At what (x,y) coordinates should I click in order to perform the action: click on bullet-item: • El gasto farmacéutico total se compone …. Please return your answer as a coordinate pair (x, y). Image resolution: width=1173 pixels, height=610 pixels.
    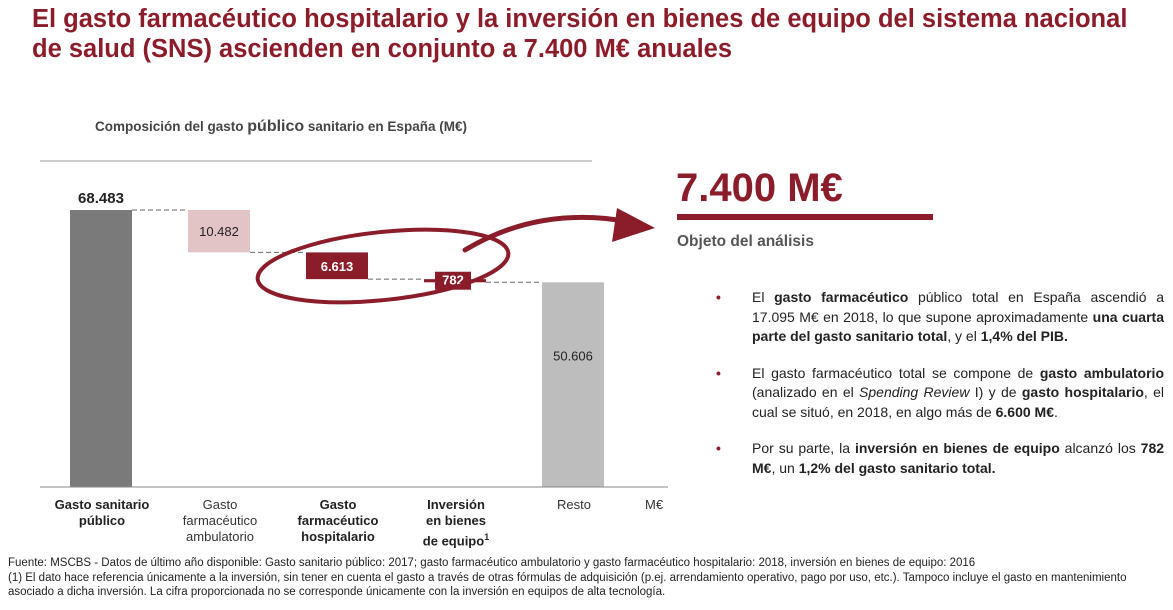
    Looking at the image, I should click on (940, 393).